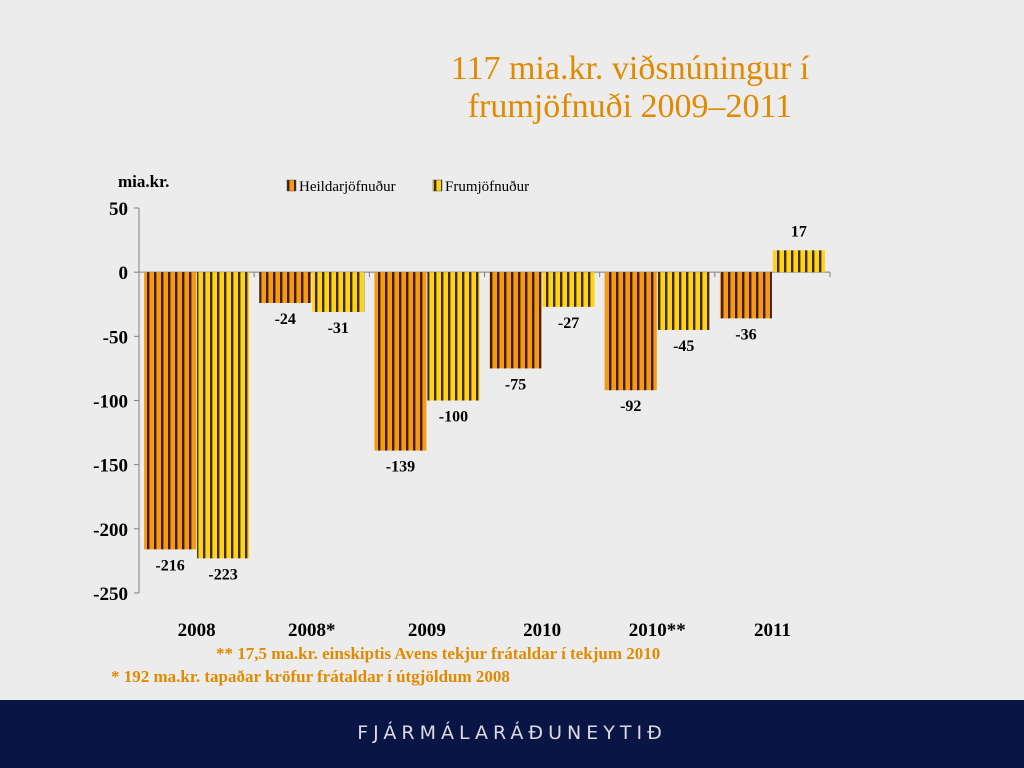 The width and height of the screenshot is (1024, 768). I want to click on y-tick-label: -100, so click(110, 402).